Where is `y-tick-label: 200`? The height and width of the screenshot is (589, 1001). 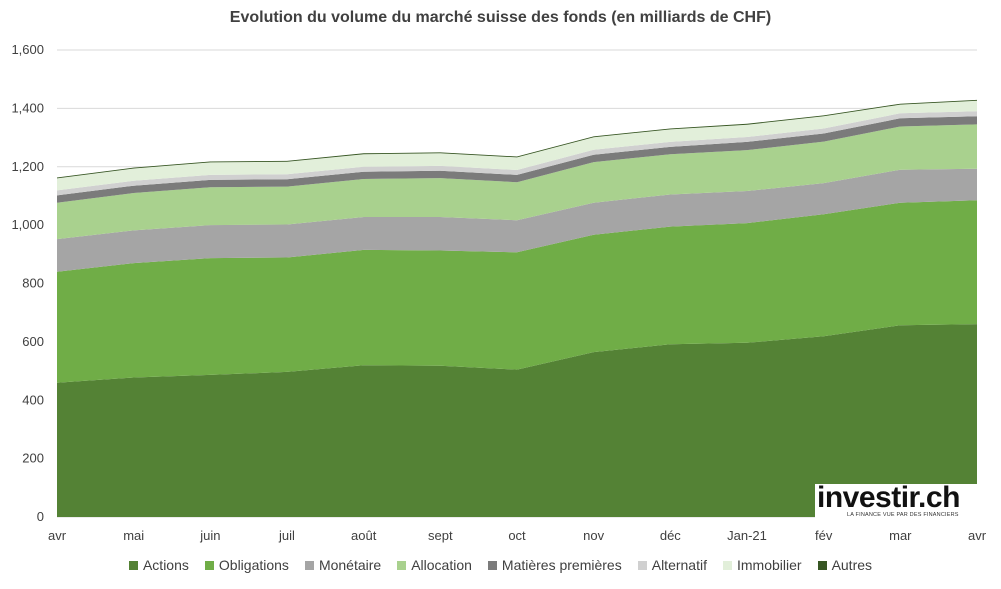 y-tick-label: 200 is located at coordinates (33, 458).